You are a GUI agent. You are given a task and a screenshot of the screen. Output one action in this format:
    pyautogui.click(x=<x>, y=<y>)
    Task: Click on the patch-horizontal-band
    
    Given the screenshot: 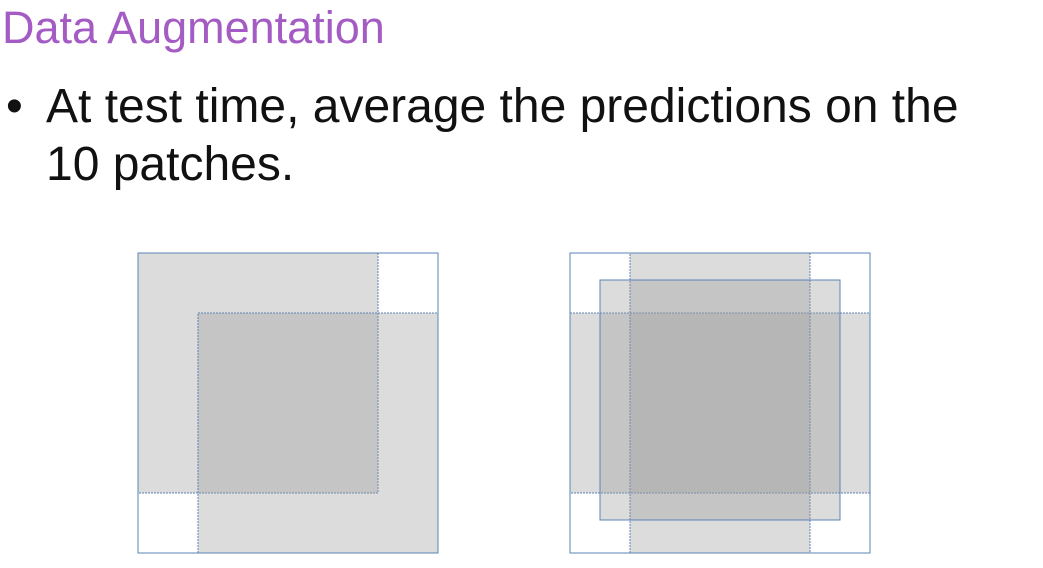 What is the action you would take?
    pyautogui.click(x=720, y=403)
    